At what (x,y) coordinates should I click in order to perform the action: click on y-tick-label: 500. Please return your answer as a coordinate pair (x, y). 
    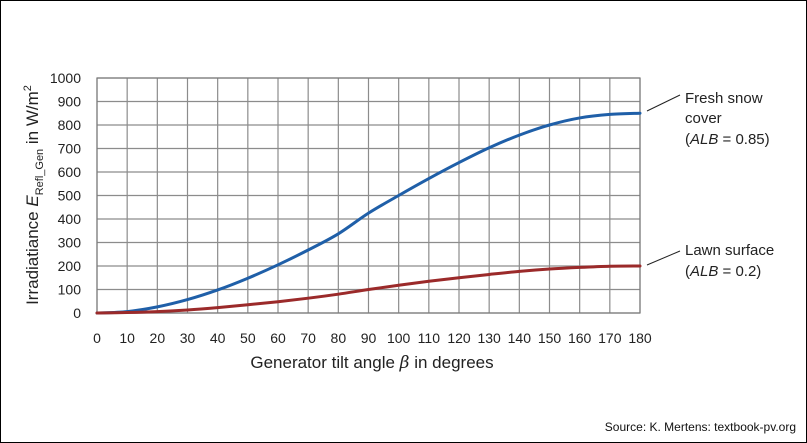
    Looking at the image, I should click on (70, 196).